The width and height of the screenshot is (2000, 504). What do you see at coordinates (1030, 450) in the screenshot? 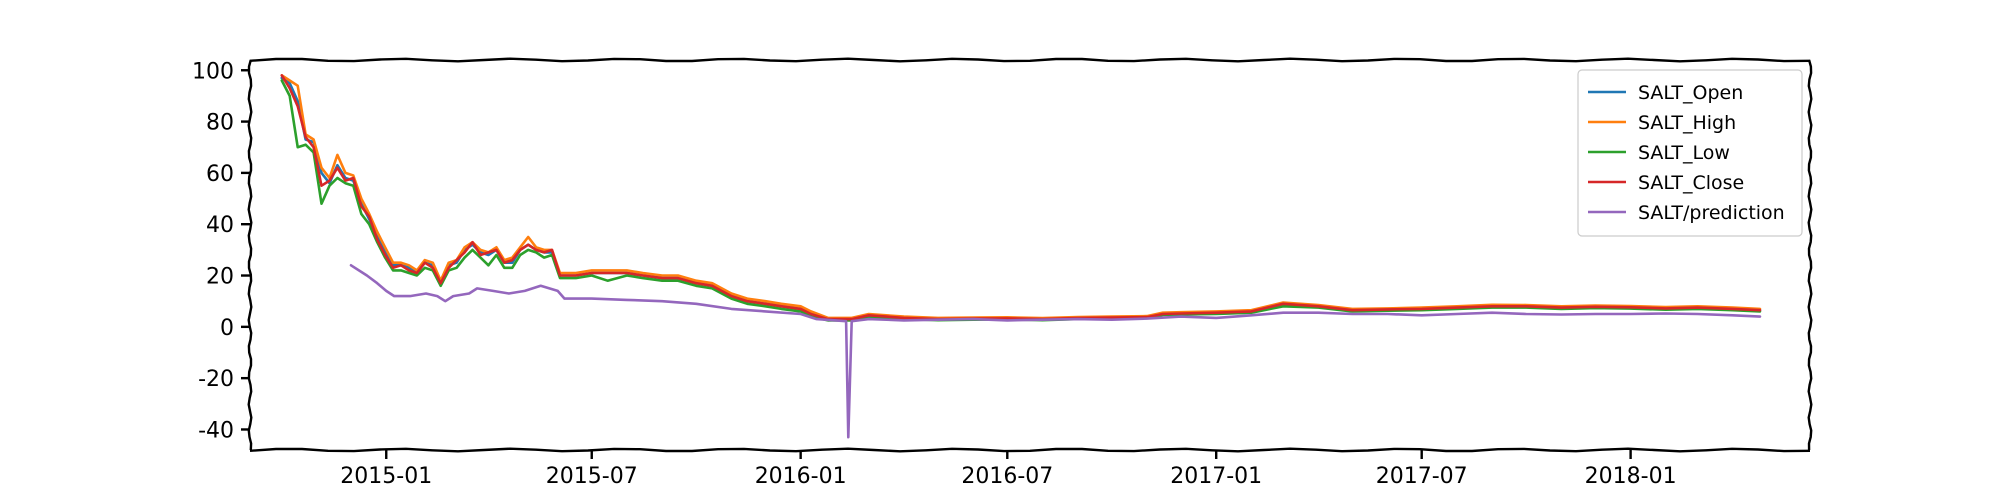
I see `frame-bottom` at bounding box center [1030, 450].